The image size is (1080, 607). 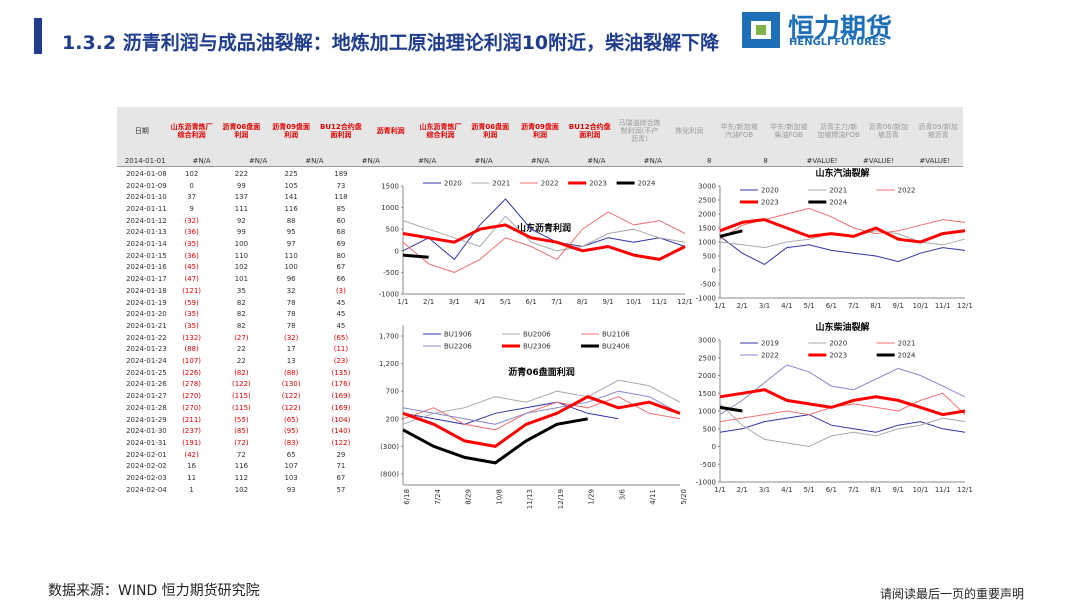 I want to click on table-cell: 0, so click(x=191, y=185).